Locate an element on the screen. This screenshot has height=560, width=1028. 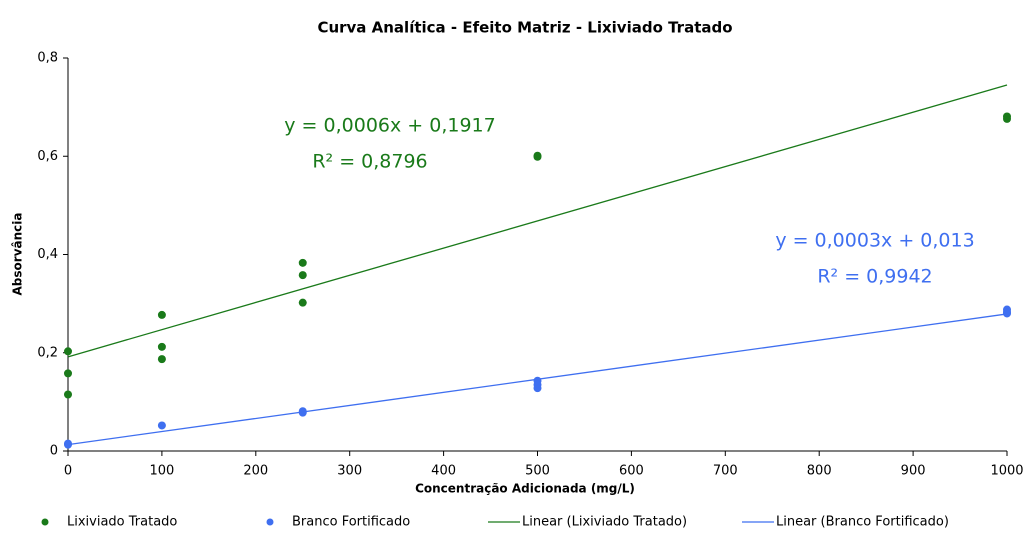
x-tick-label: 500 is located at coordinates (537, 471).